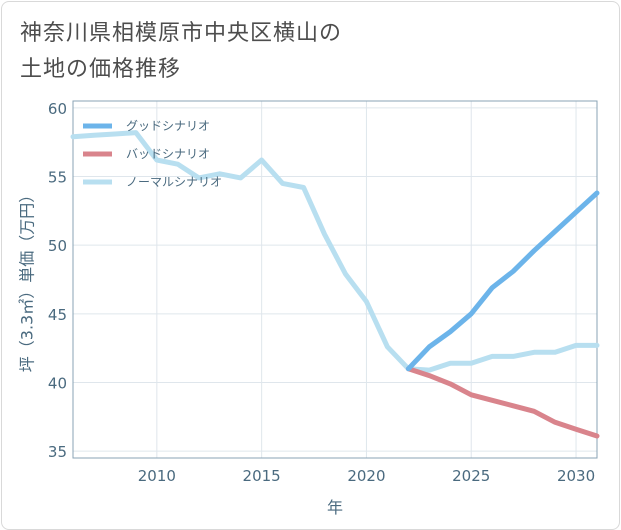  Describe the element at coordinates (366, 476) in the screenshot. I see `x-tick-label: 2020` at that location.